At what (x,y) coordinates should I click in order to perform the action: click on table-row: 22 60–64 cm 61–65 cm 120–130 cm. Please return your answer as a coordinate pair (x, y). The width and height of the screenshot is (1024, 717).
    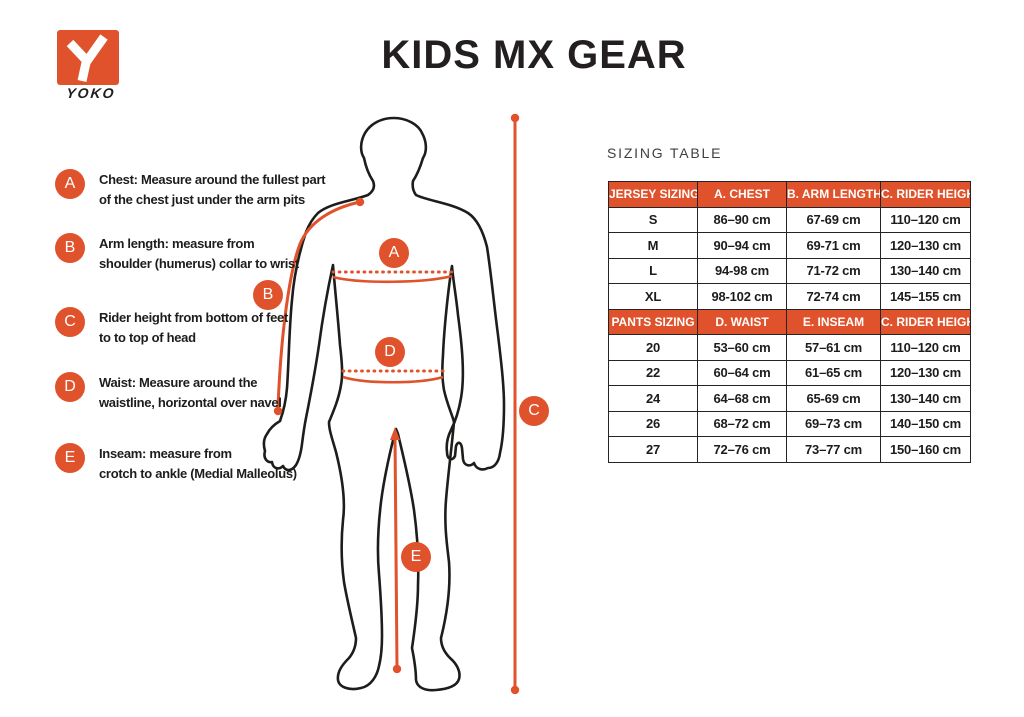
    Looking at the image, I should click on (789, 372).